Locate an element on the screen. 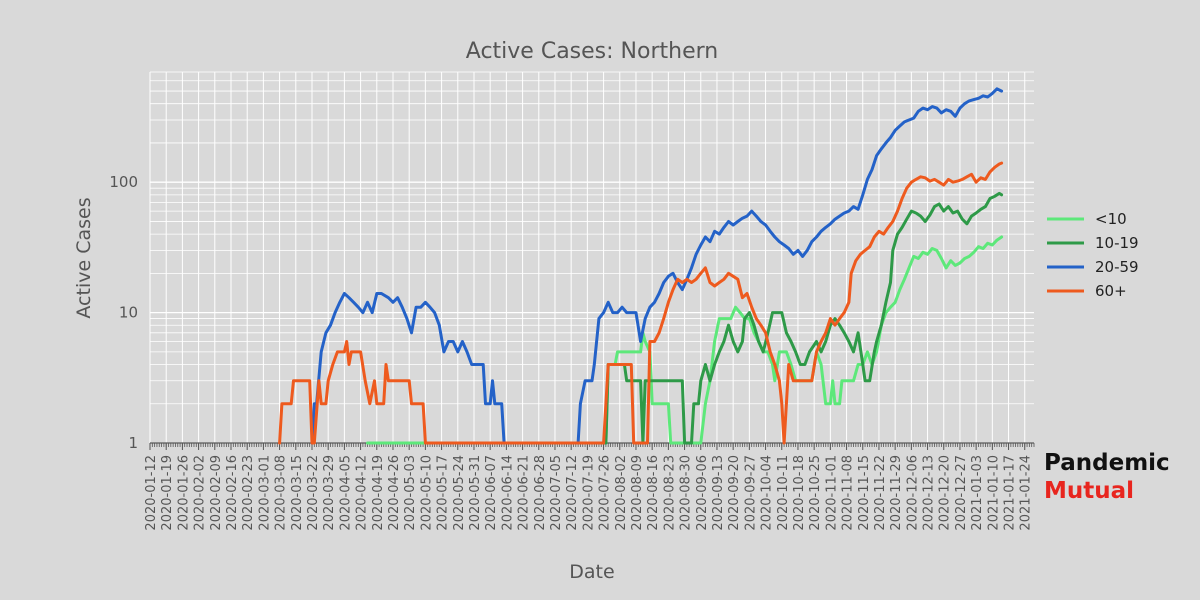 This screenshot has width=1200, height=600. x-tick-label: 2020-01-26 is located at coordinates (183, 493).